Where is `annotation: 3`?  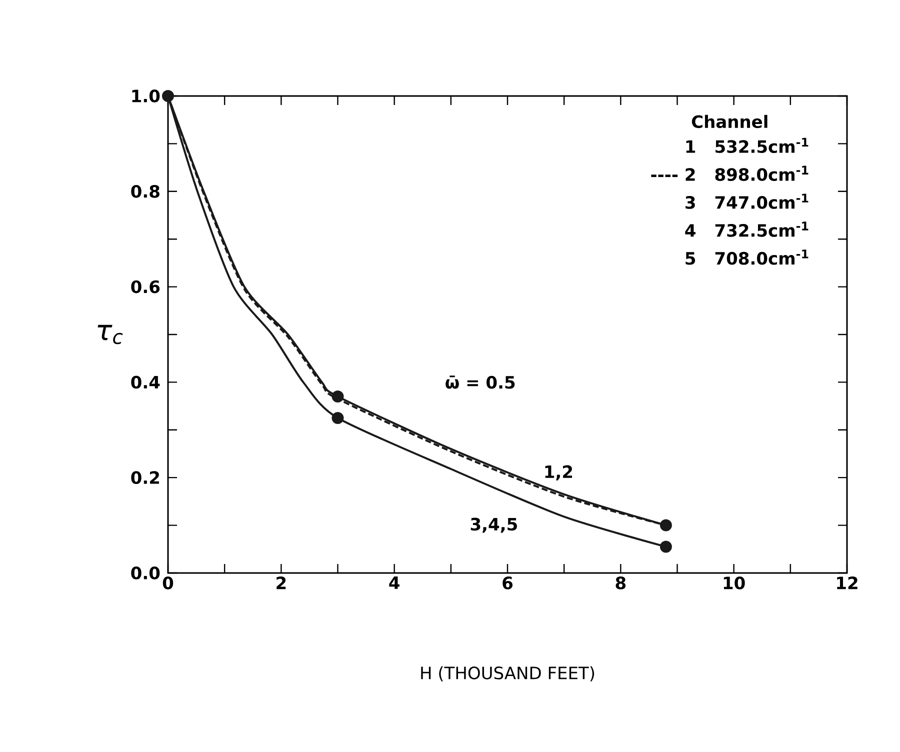
annotation: 3 is located at coordinates (690, 202).